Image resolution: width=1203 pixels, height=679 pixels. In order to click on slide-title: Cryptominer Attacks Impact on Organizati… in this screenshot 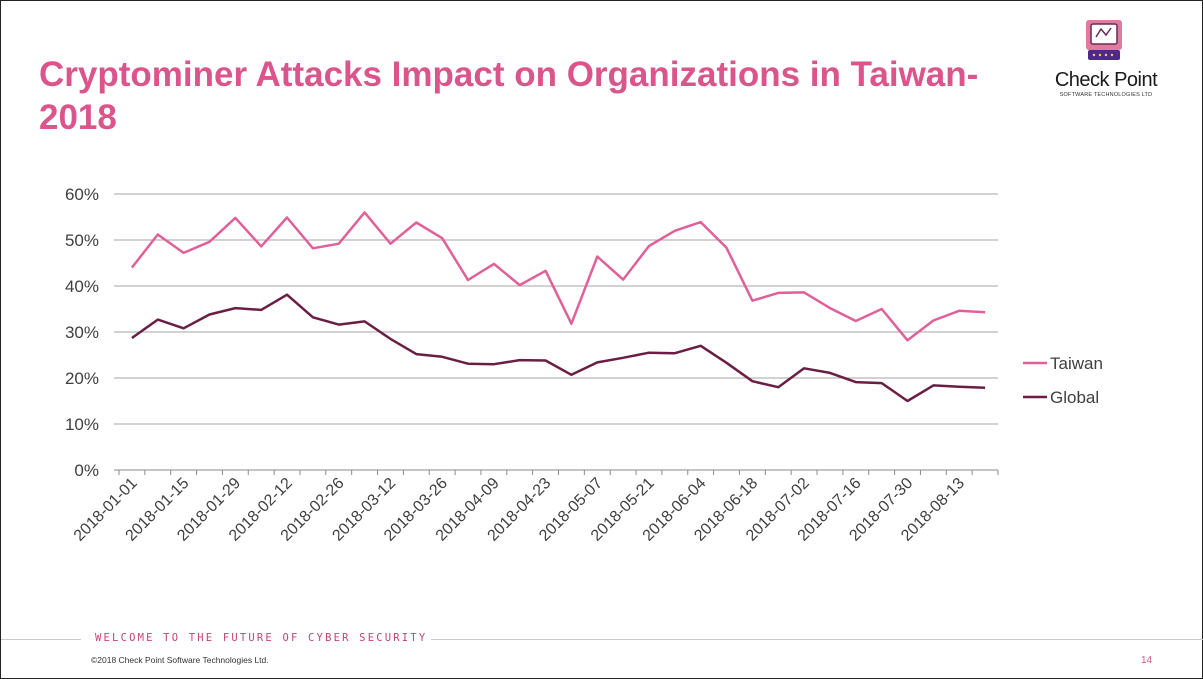, I will do `click(509, 96)`.